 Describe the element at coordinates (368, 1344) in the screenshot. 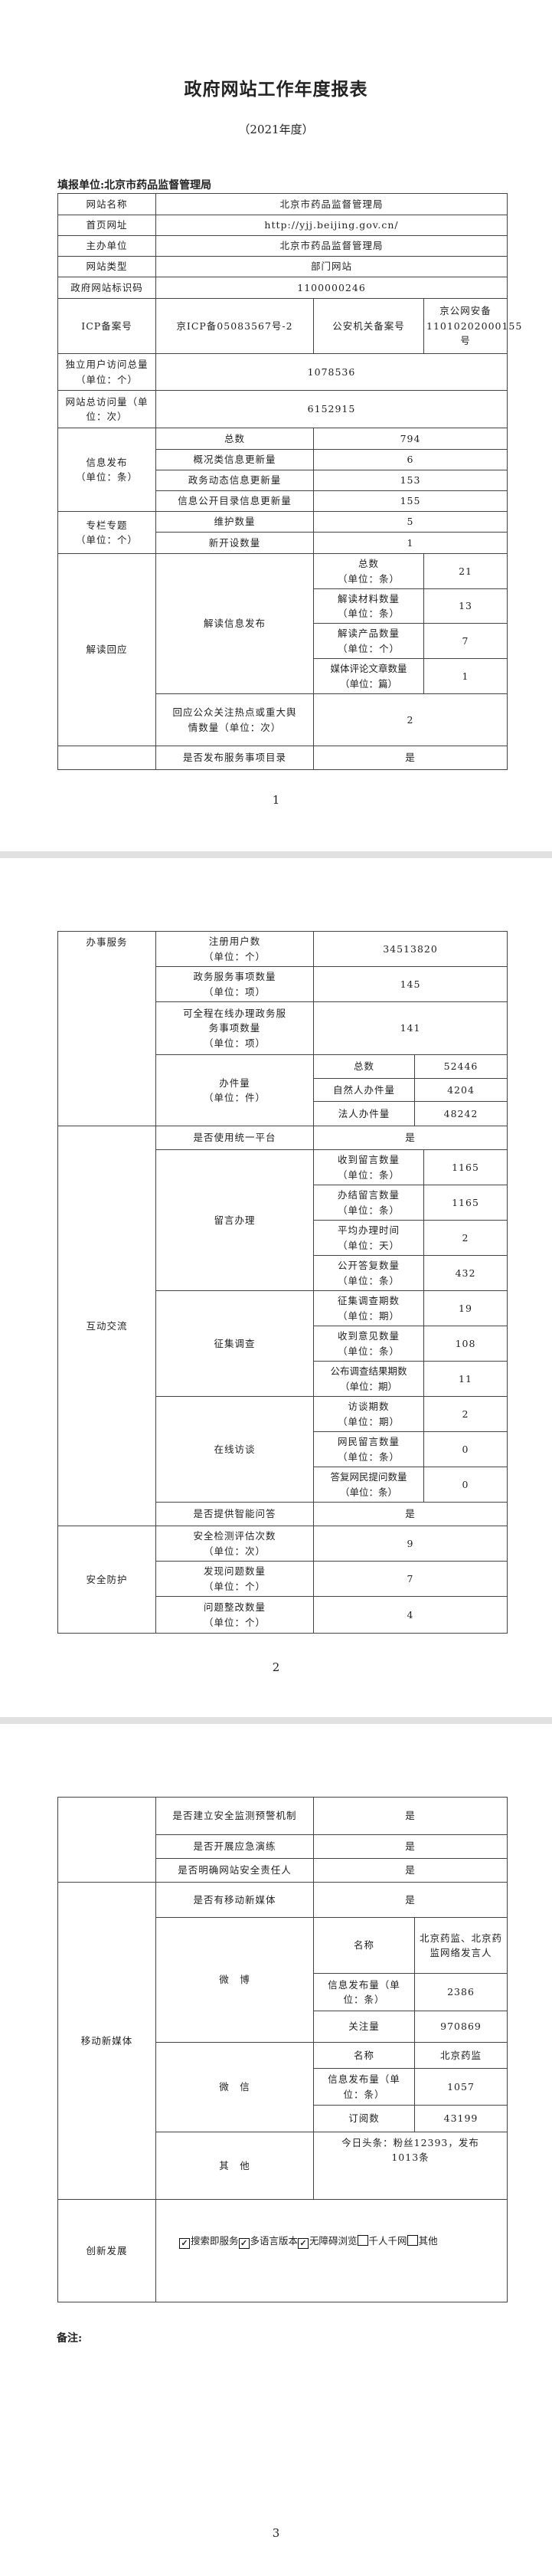

I see `label: 收到意见数量 （单位：条）` at that location.